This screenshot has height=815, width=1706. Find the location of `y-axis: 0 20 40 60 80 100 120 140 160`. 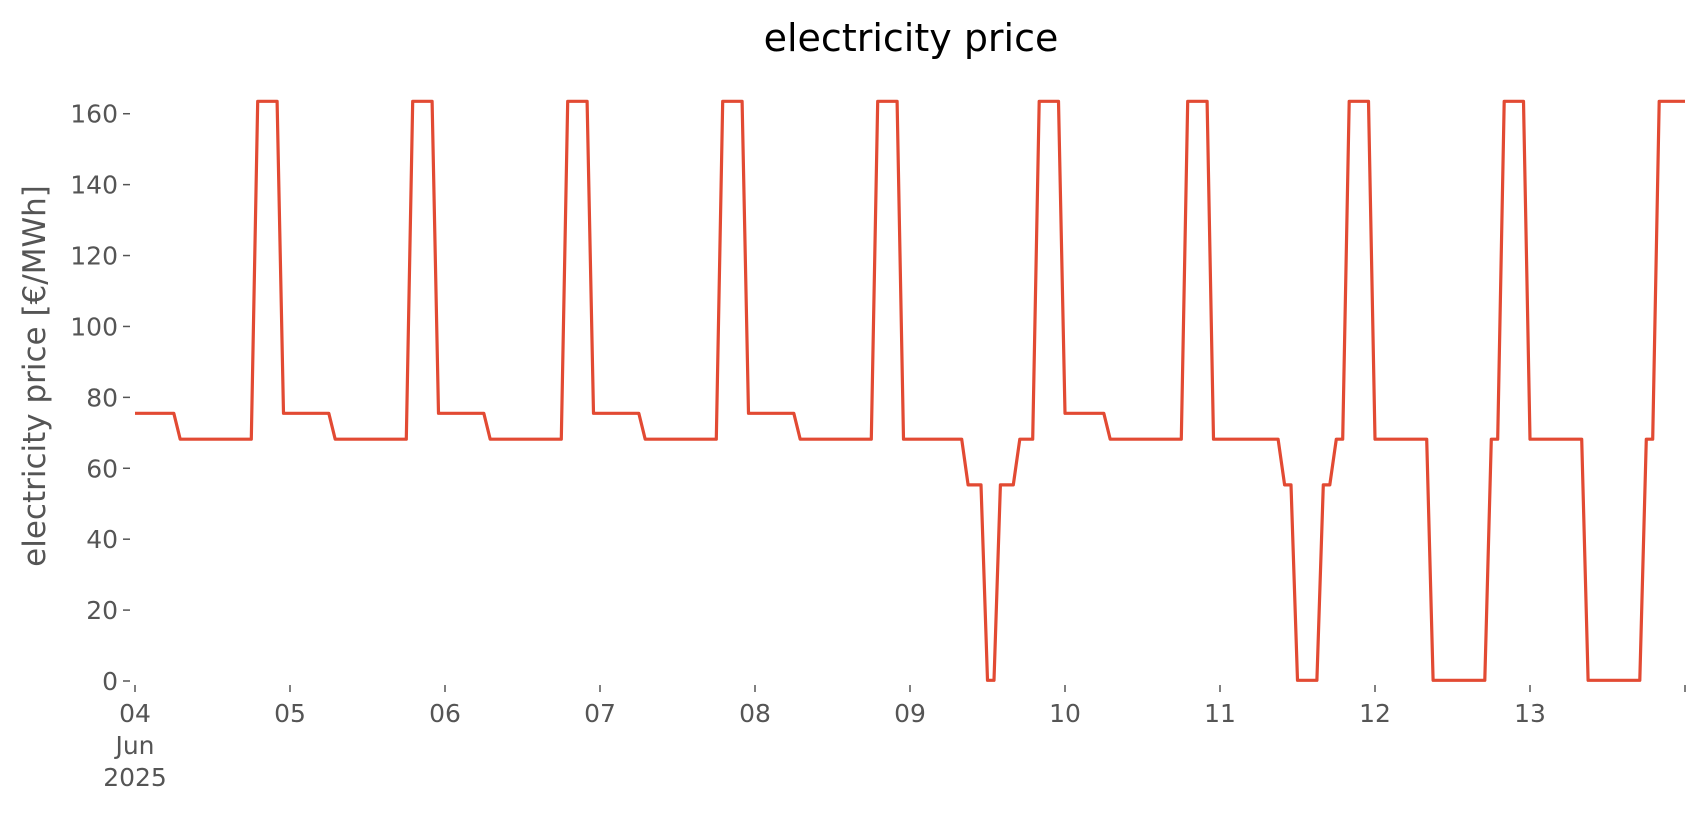

y-axis: 0 20 40 60 80 100 120 140 160 is located at coordinates (100, 398).